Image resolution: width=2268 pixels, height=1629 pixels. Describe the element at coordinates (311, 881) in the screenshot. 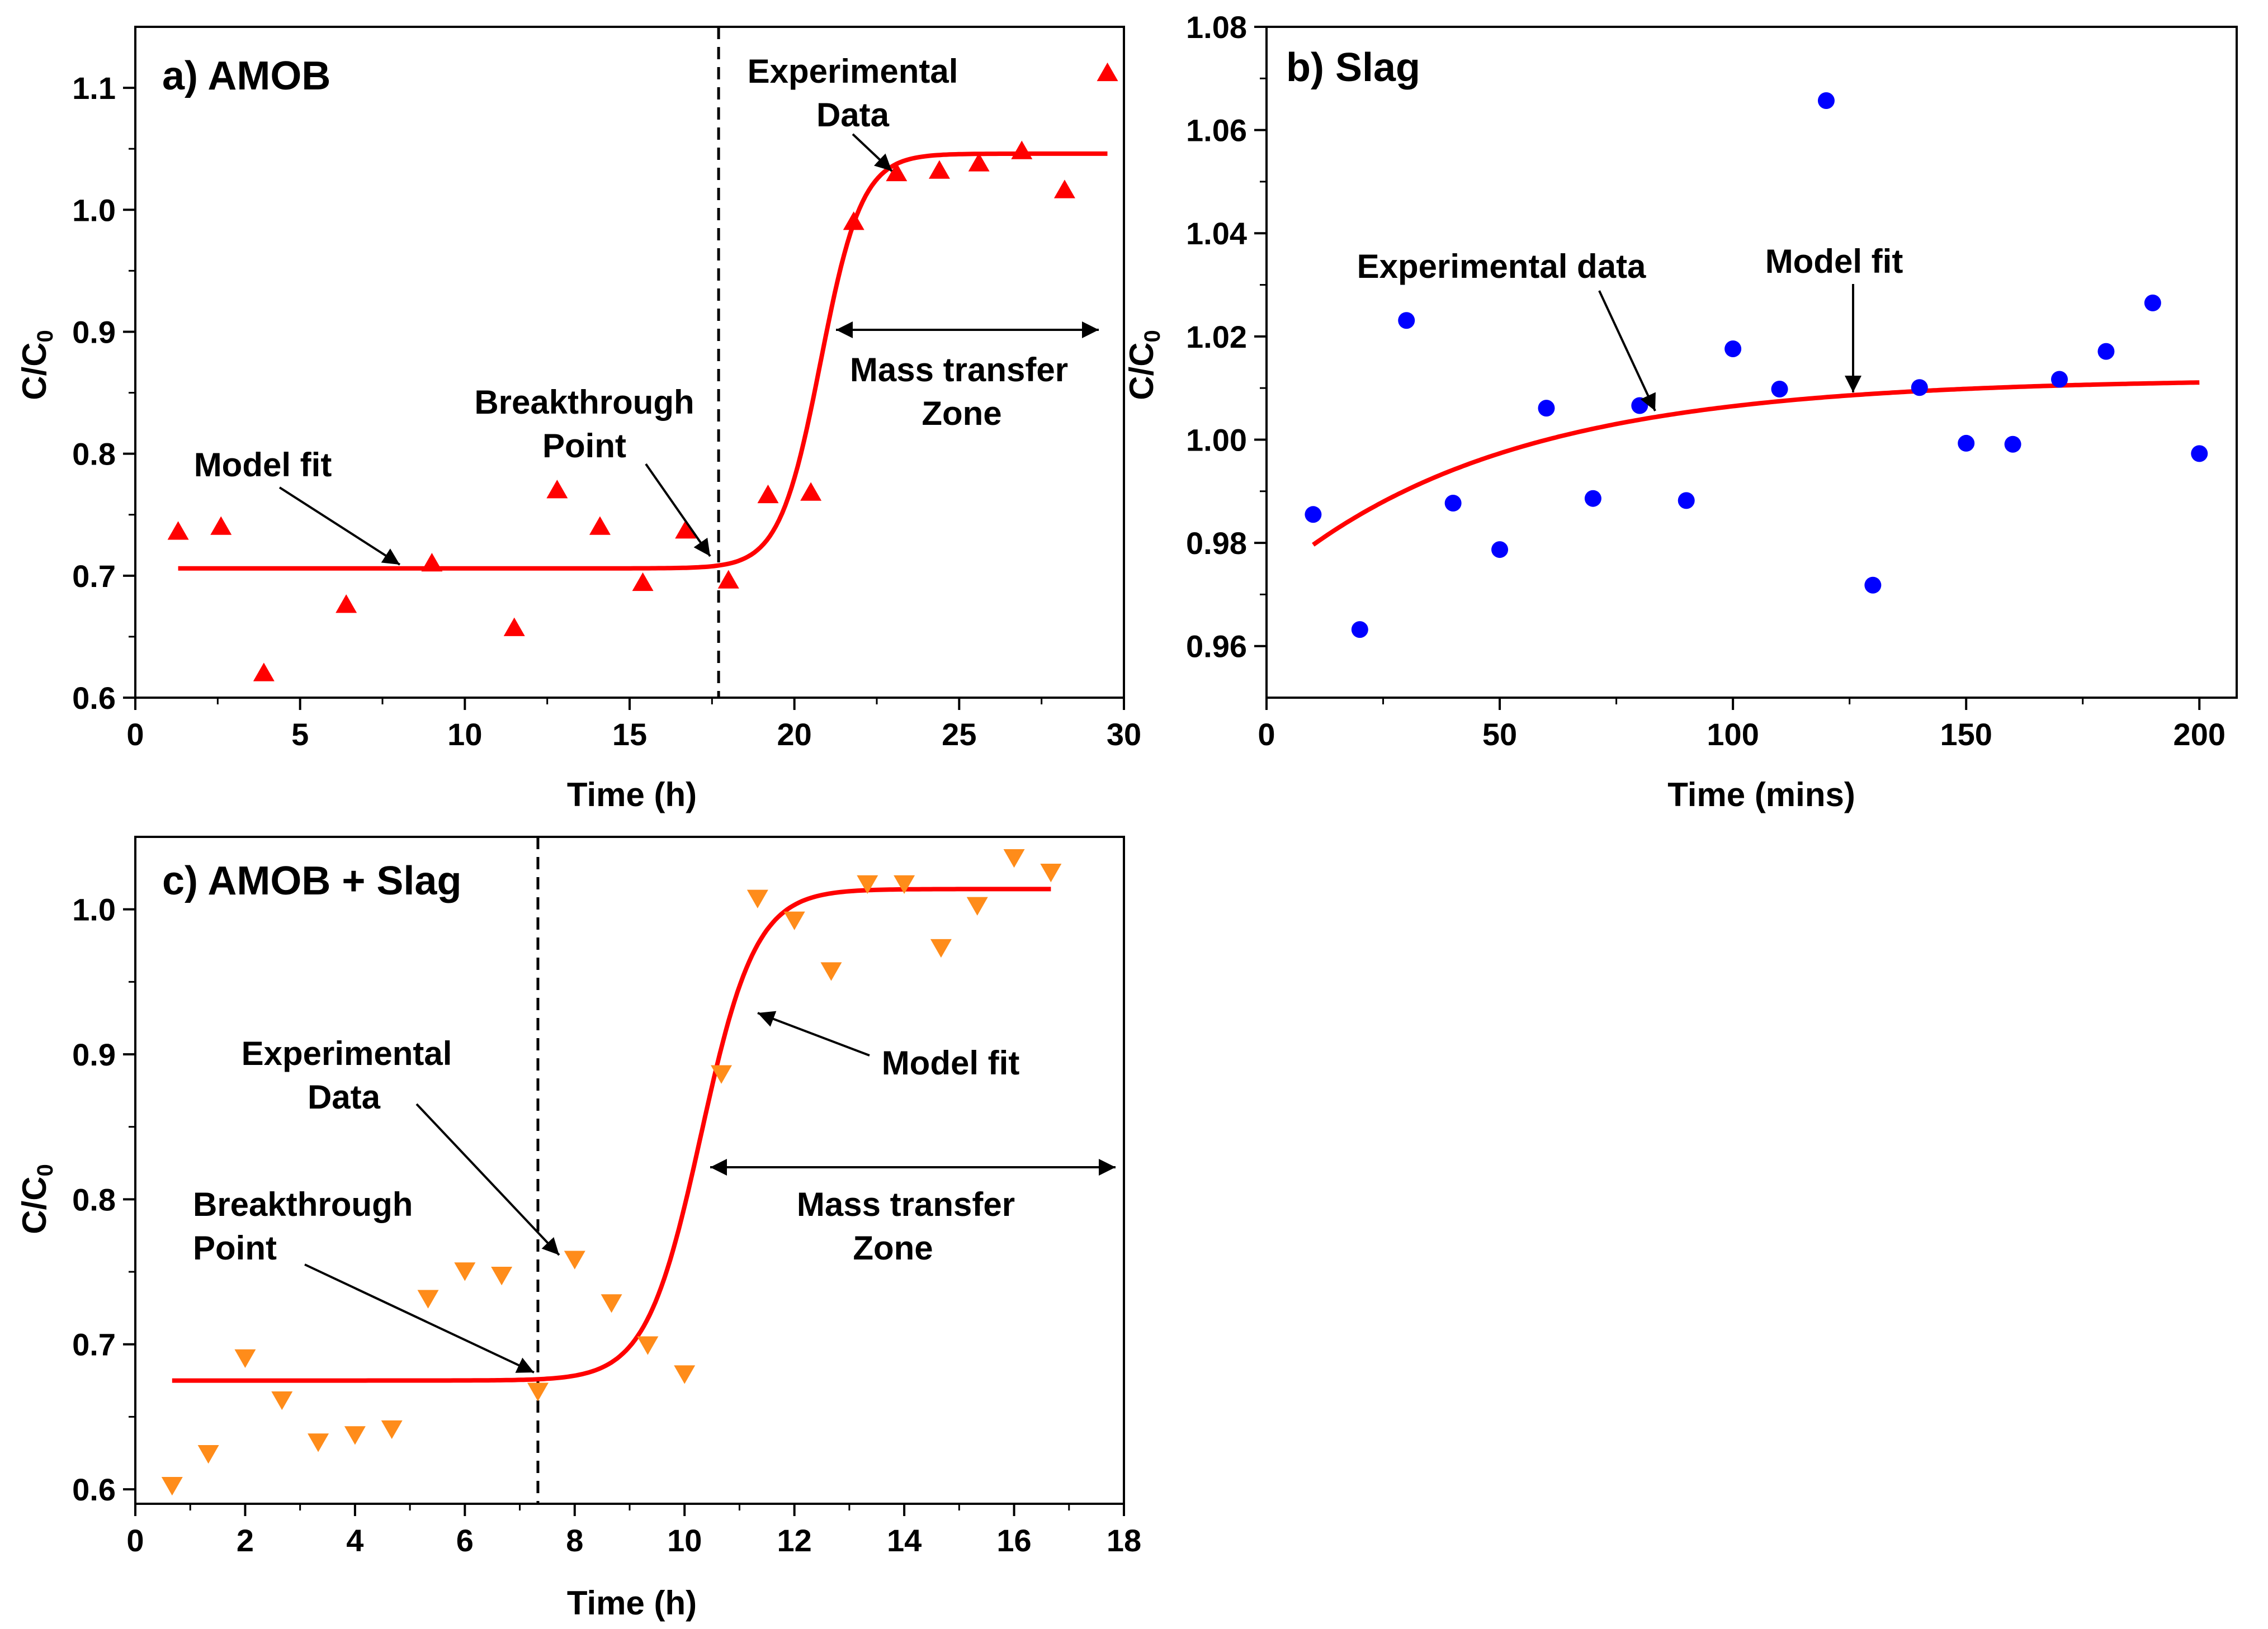

I see `panel-label: c) AMOB + Slag` at that location.